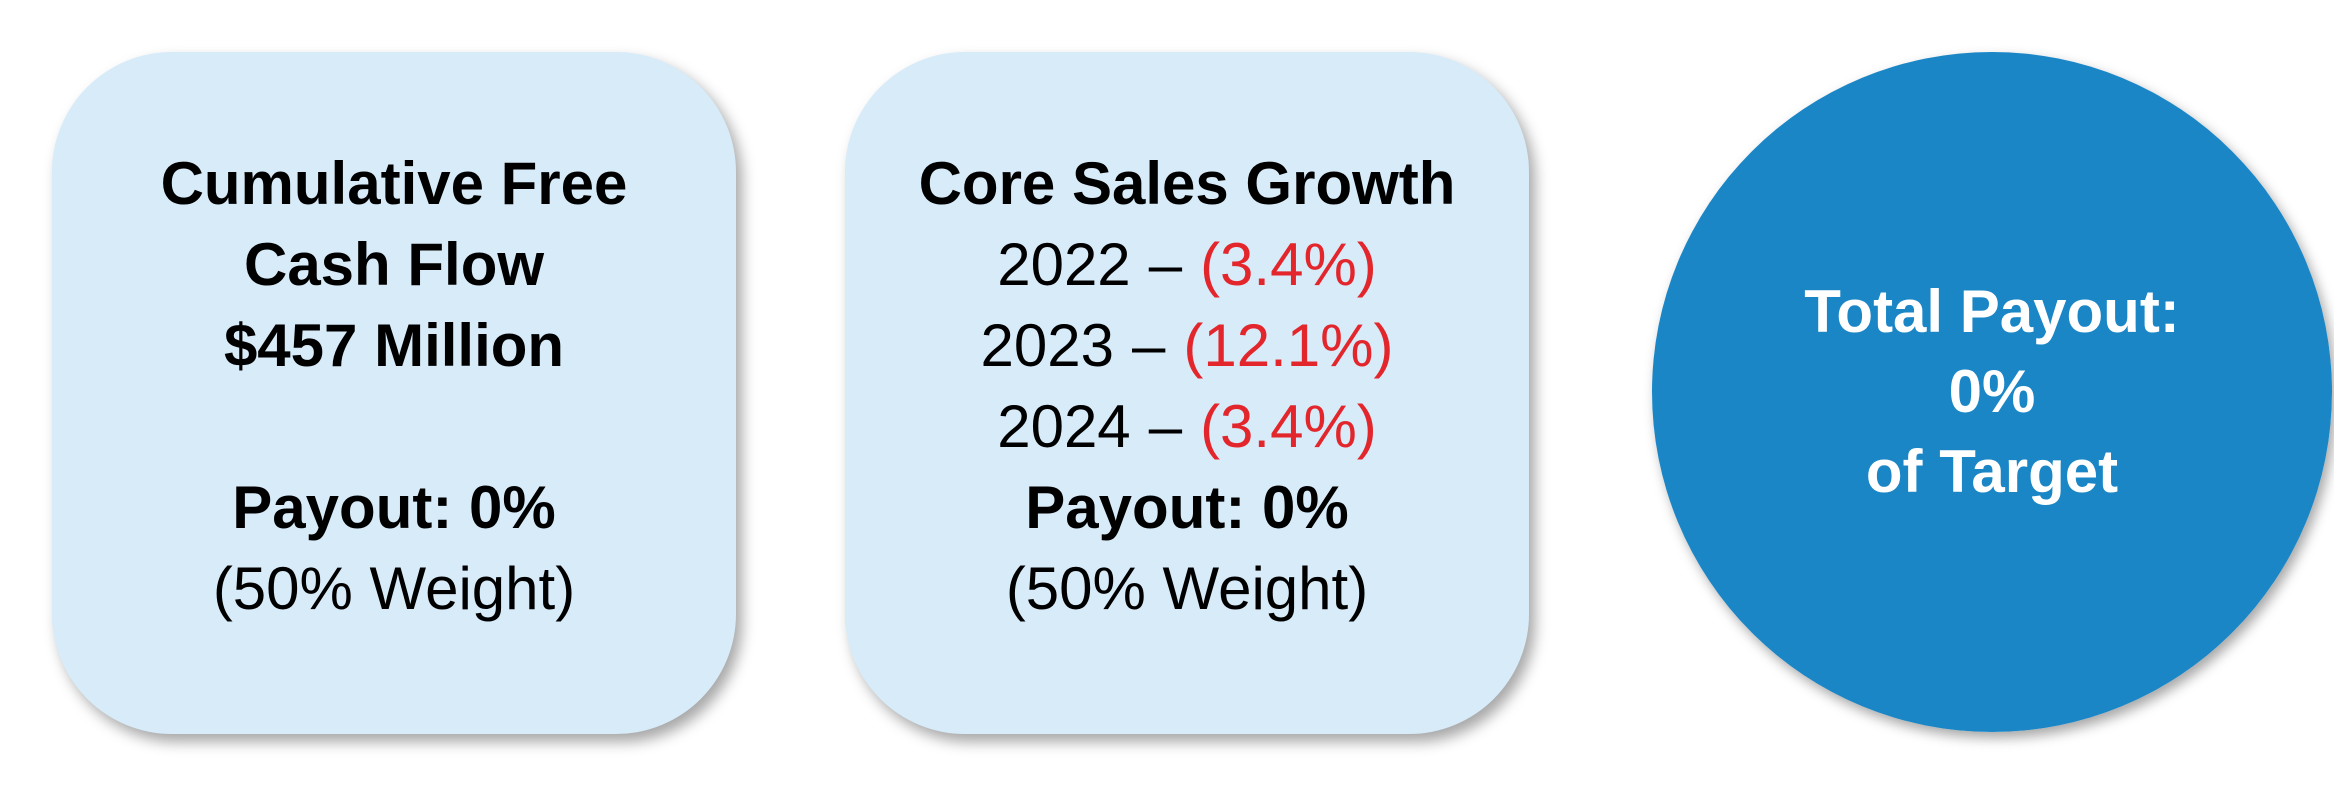 The image size is (2334, 788). What do you see at coordinates (1064, 426) in the screenshot?
I see `year: 2024` at bounding box center [1064, 426].